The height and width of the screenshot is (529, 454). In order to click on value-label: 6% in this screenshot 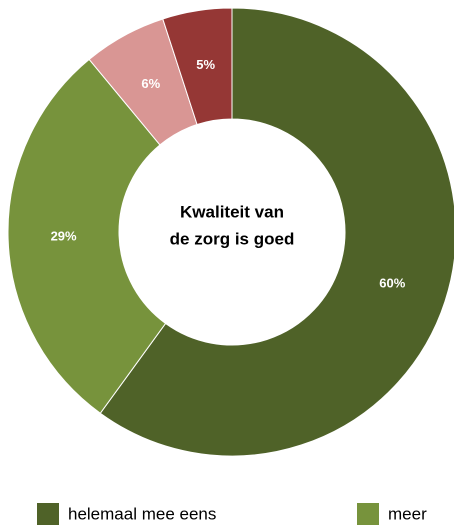, I will do `click(150, 83)`.